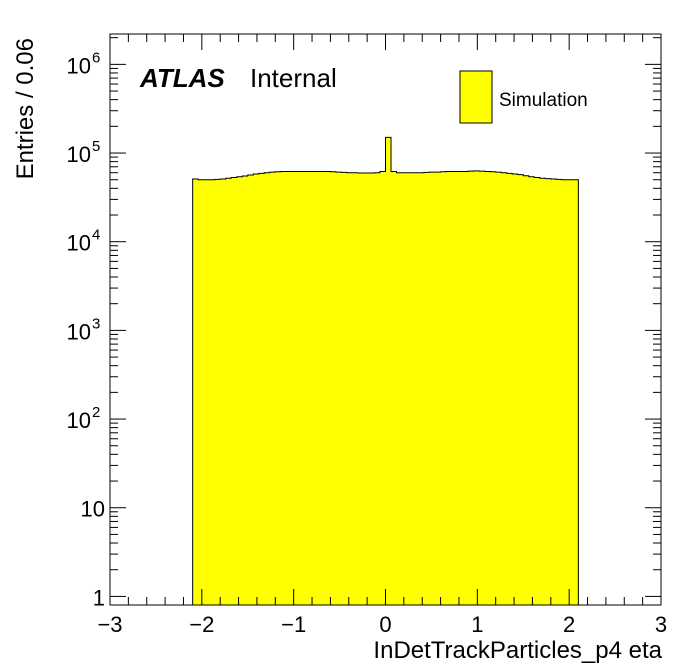 The image size is (696, 672). What do you see at coordinates (661, 624) in the screenshot?
I see `x-tick-label: 3` at bounding box center [661, 624].